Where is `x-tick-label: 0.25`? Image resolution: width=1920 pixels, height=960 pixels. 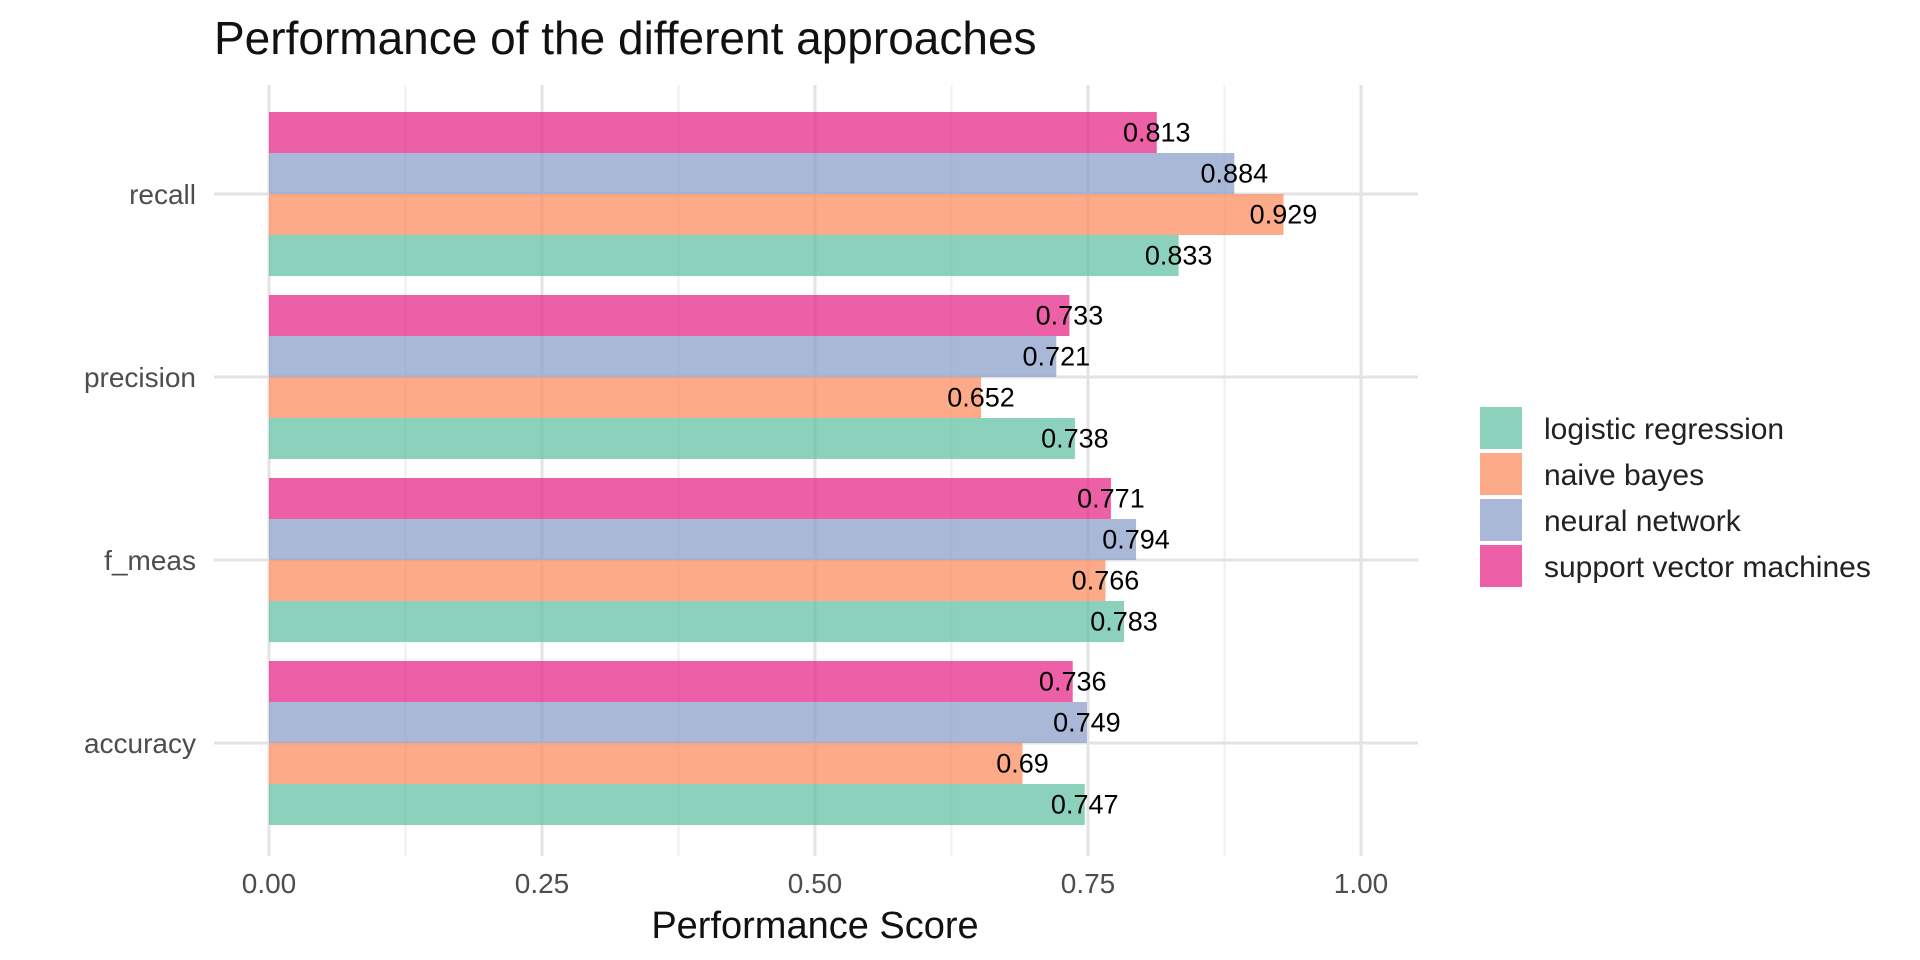 x-tick-label: 0.25 is located at coordinates (542, 883).